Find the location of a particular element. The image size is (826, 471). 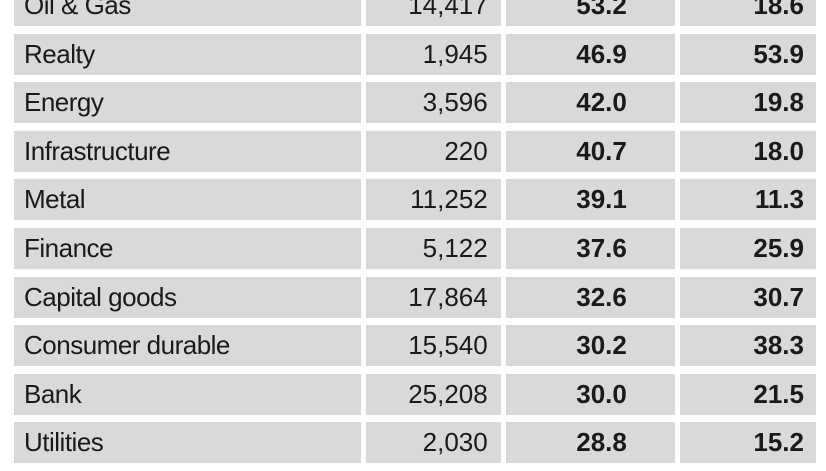

sector-pct-1: 53.2 is located at coordinates (590, 13).